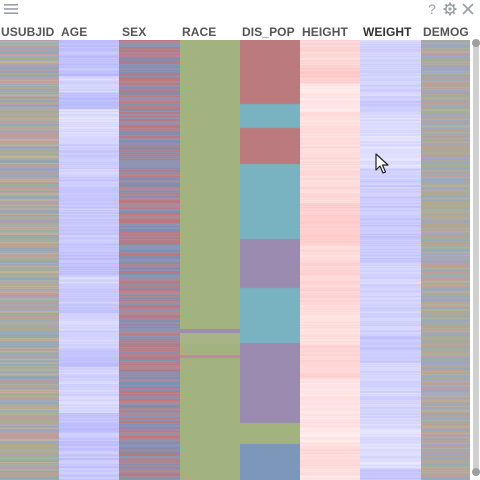  Describe the element at coordinates (28, 32) in the screenshot. I see `column-header-usubjid: USUBJID` at that location.